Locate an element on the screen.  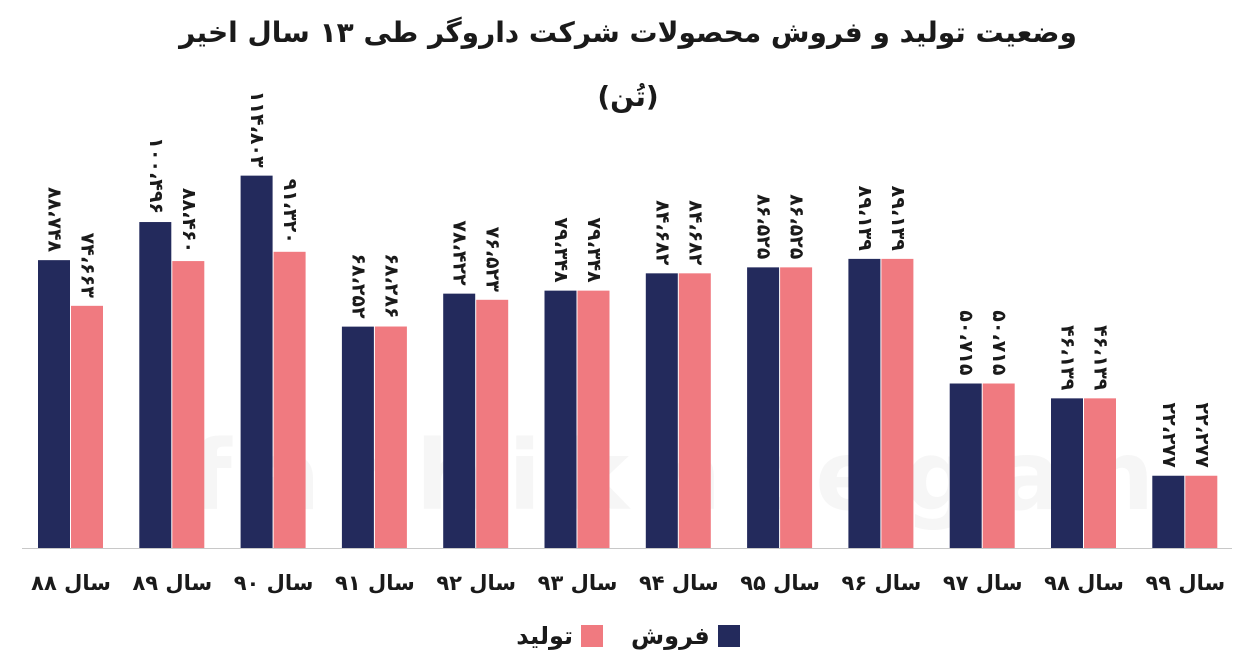
legend-swatch-production is located at coordinates (592, 636).